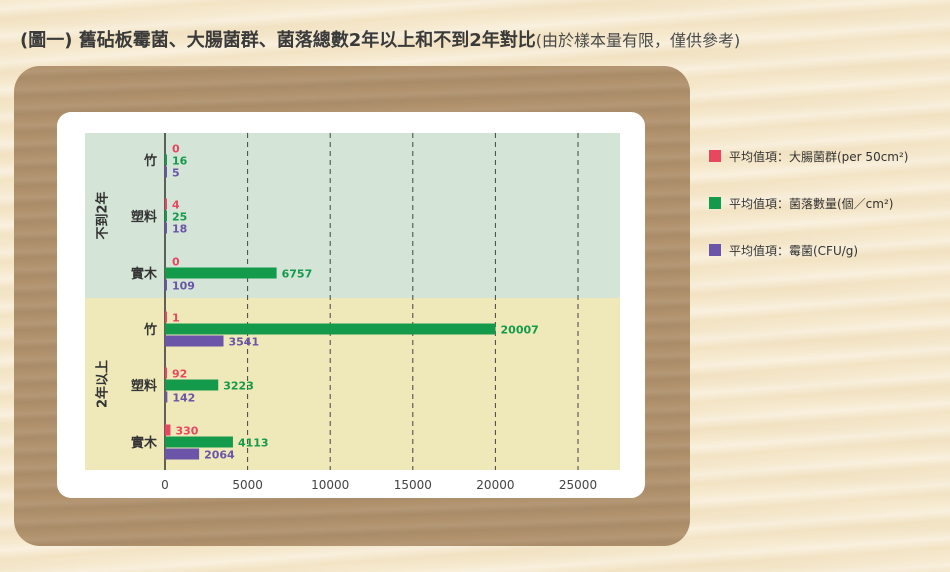  What do you see at coordinates (811, 203) in the screenshot?
I see `legend-label: 平均值項：菌落數量(個／cm²)` at bounding box center [811, 203].